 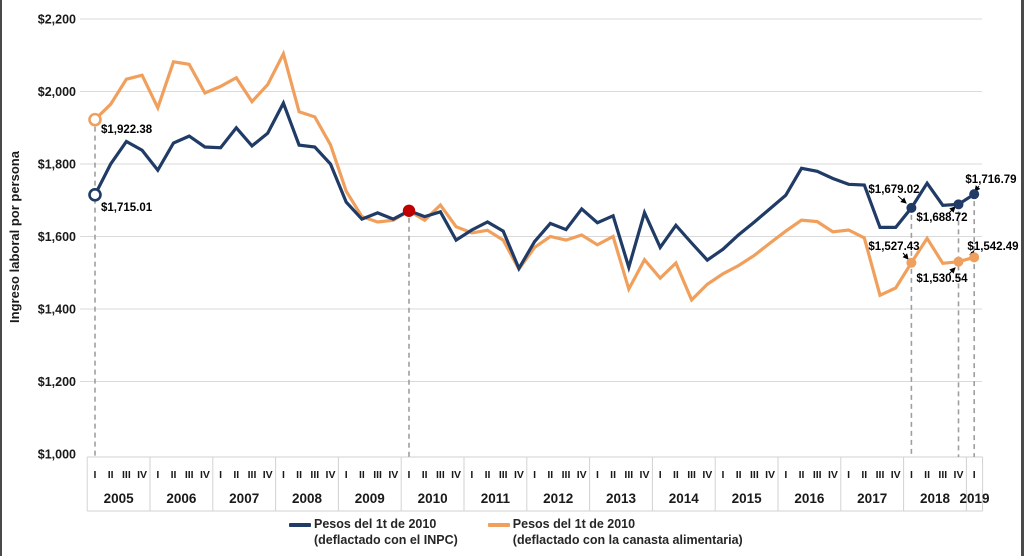 I want to click on y-tick-label: $2,200, so click(x=57, y=20).